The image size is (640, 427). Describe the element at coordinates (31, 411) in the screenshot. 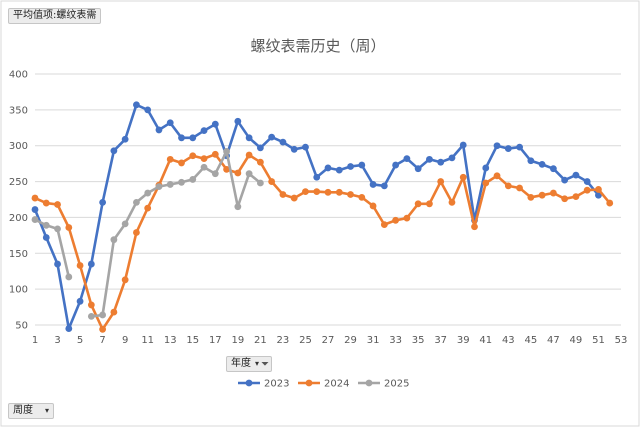

I see `week-field-button: 周度 ▾` at that location.